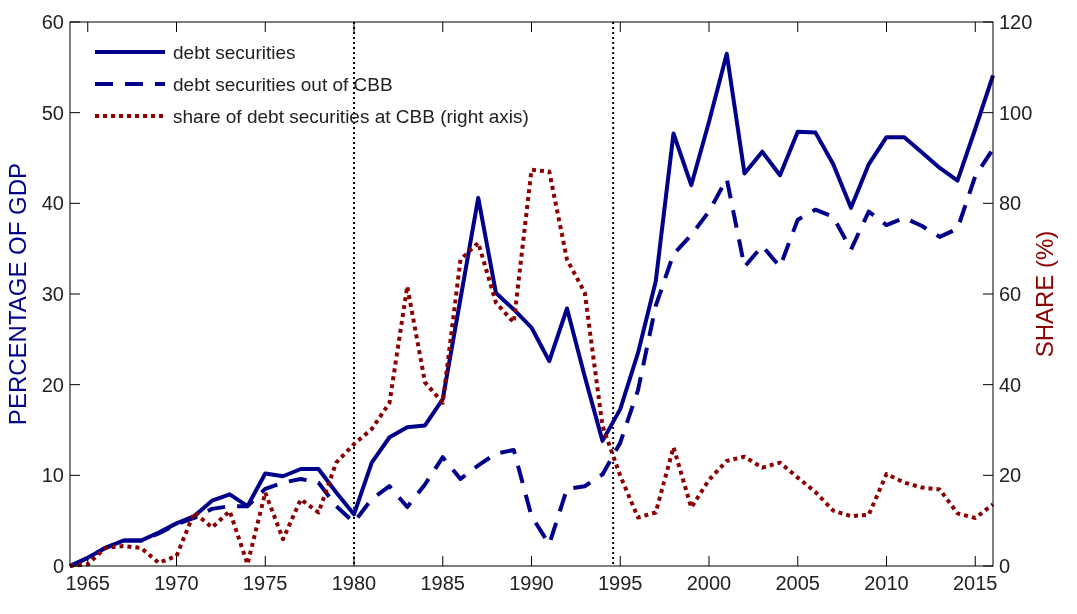  What do you see at coordinates (351, 116) in the screenshot?
I see `legend-label: share of debt securities at CBB (right axis)` at bounding box center [351, 116].